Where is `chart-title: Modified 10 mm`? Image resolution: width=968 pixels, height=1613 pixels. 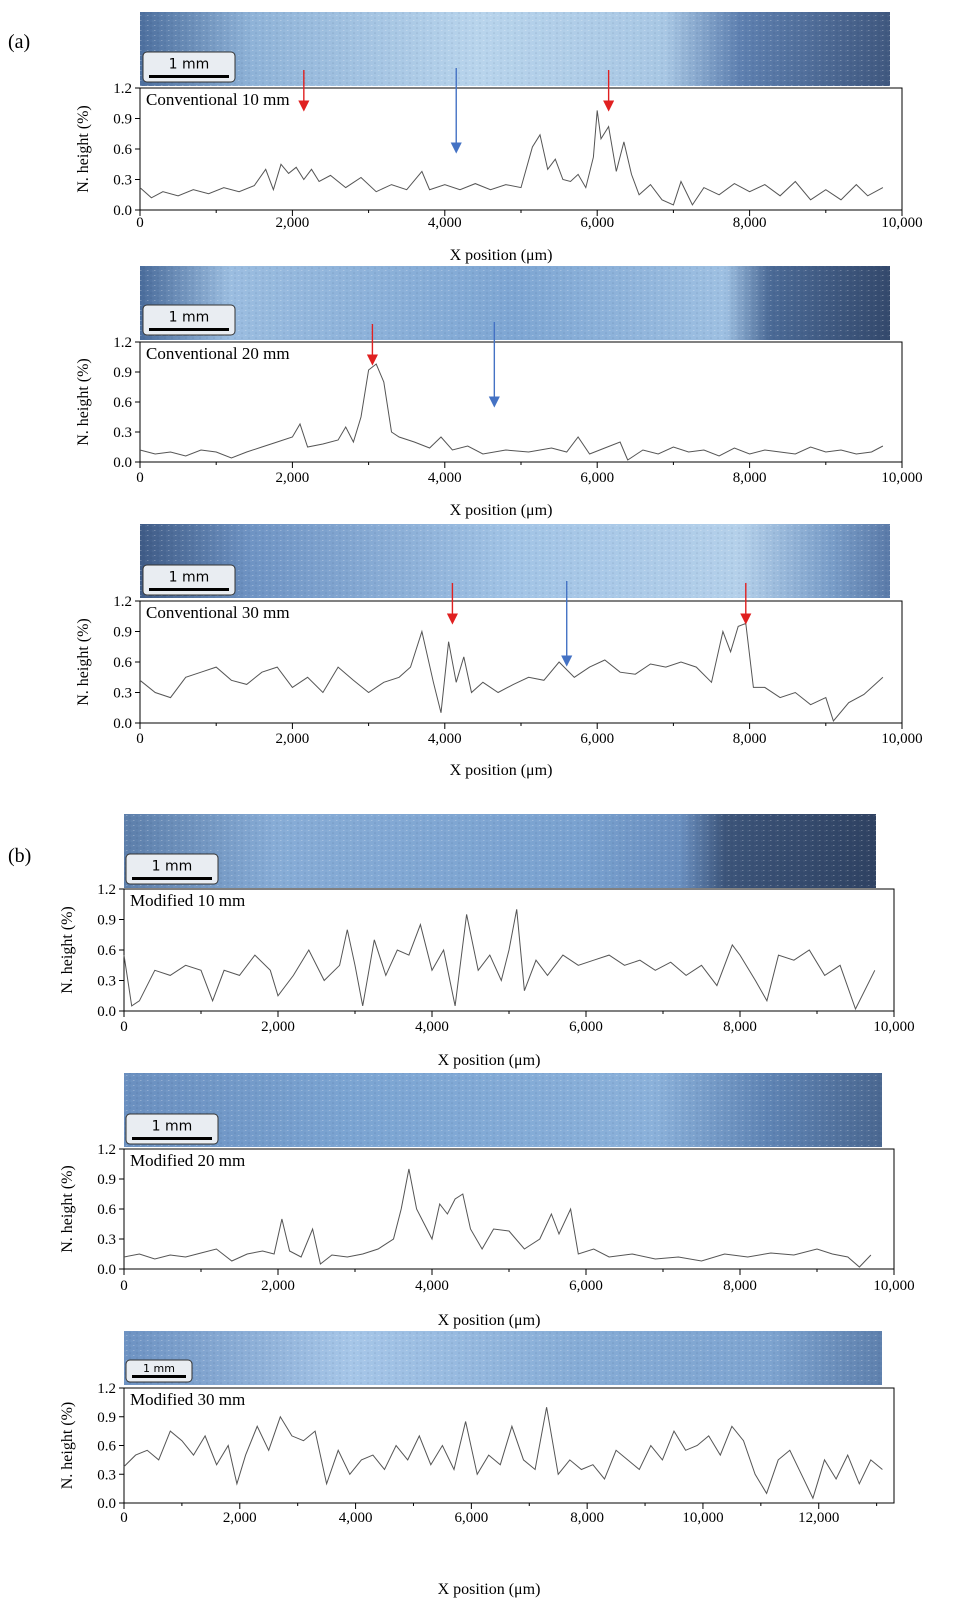 chart-title: Modified 10 mm is located at coordinates (187, 900).